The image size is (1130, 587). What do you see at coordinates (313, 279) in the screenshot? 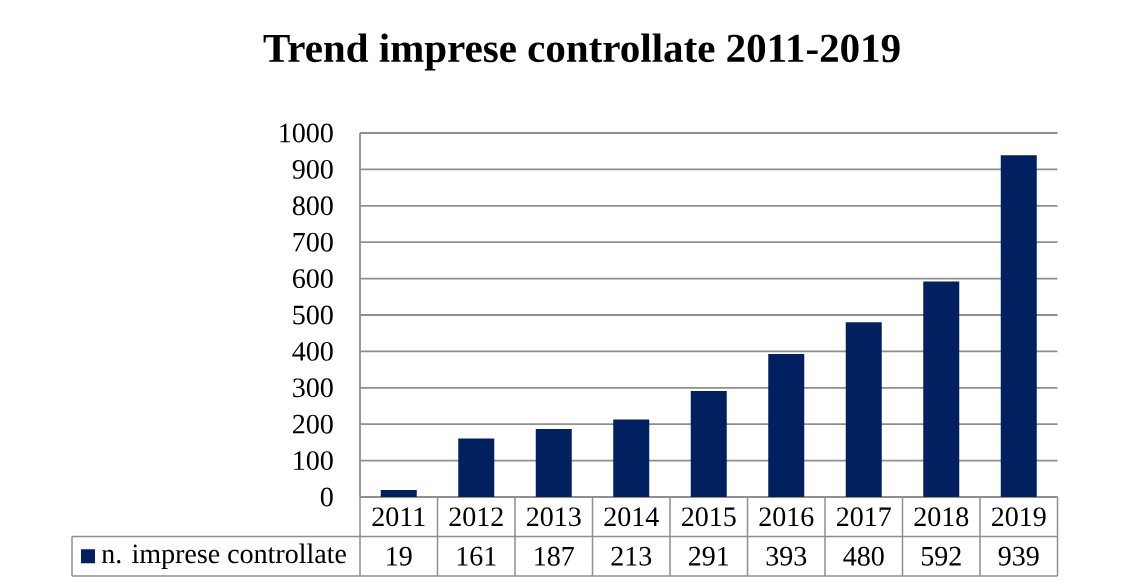
I see `y-tick-label: 600` at bounding box center [313, 279].